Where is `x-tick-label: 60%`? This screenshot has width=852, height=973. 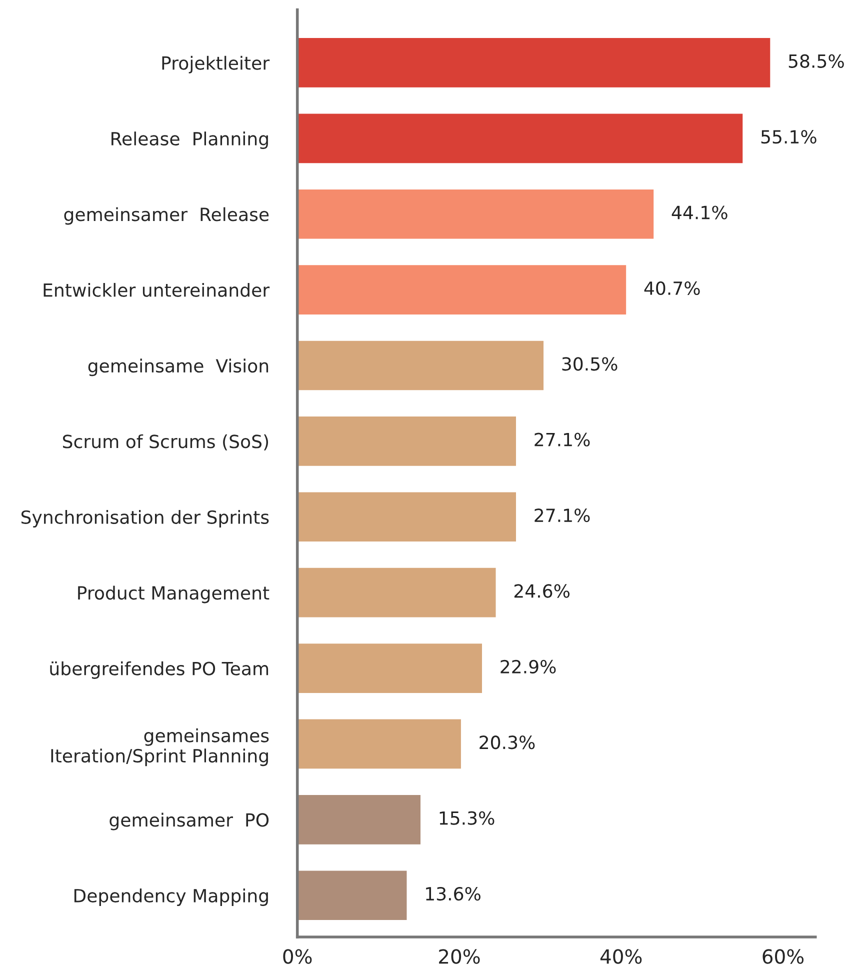 x-tick-label: 60% is located at coordinates (783, 956).